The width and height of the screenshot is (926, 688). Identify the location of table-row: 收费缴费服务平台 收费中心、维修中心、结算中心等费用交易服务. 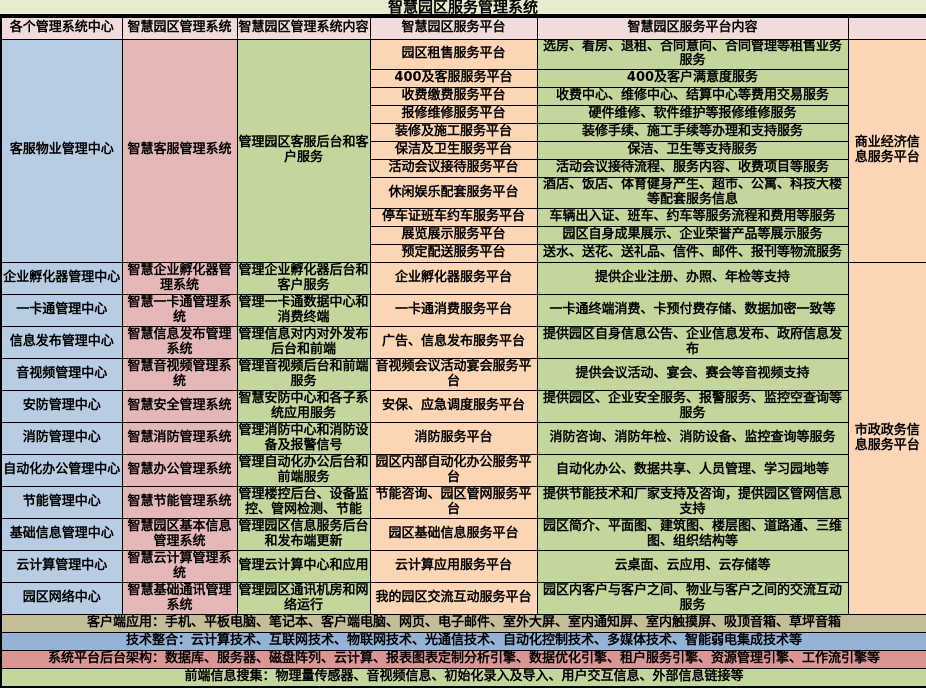
(463, 97).